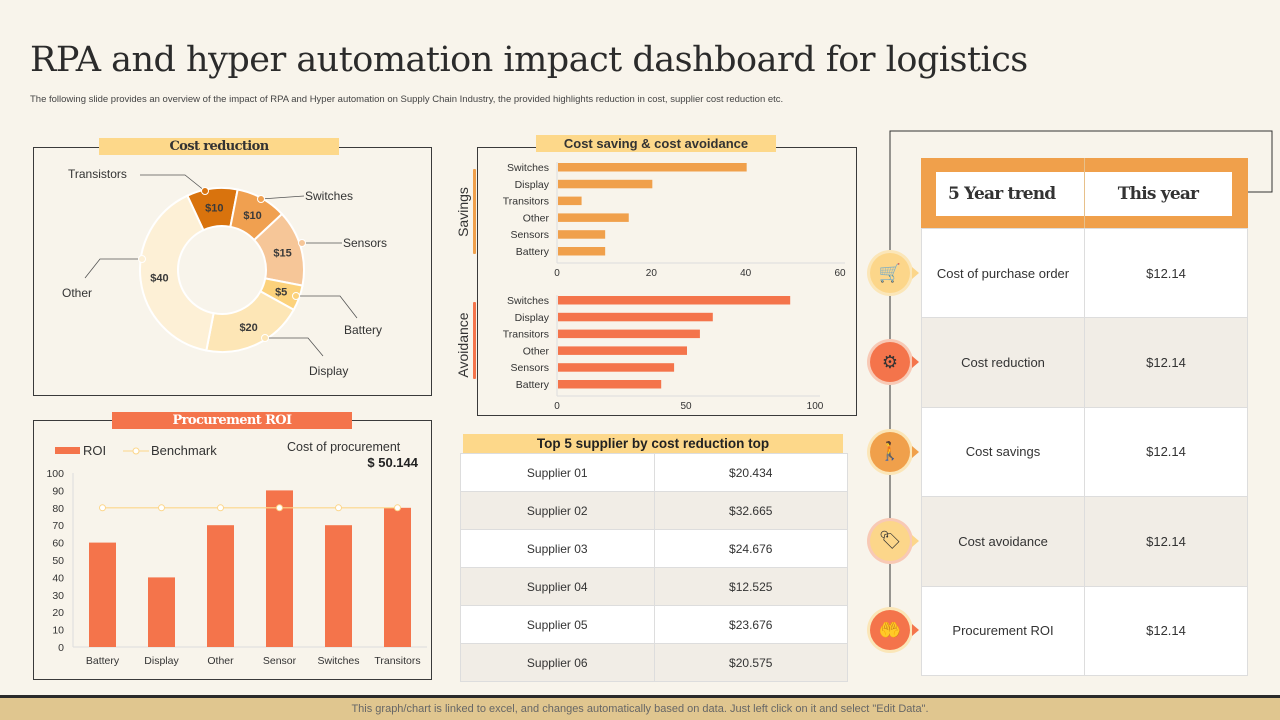 The height and width of the screenshot is (720, 1280). I want to click on bar-savings-sensors, so click(582, 234).